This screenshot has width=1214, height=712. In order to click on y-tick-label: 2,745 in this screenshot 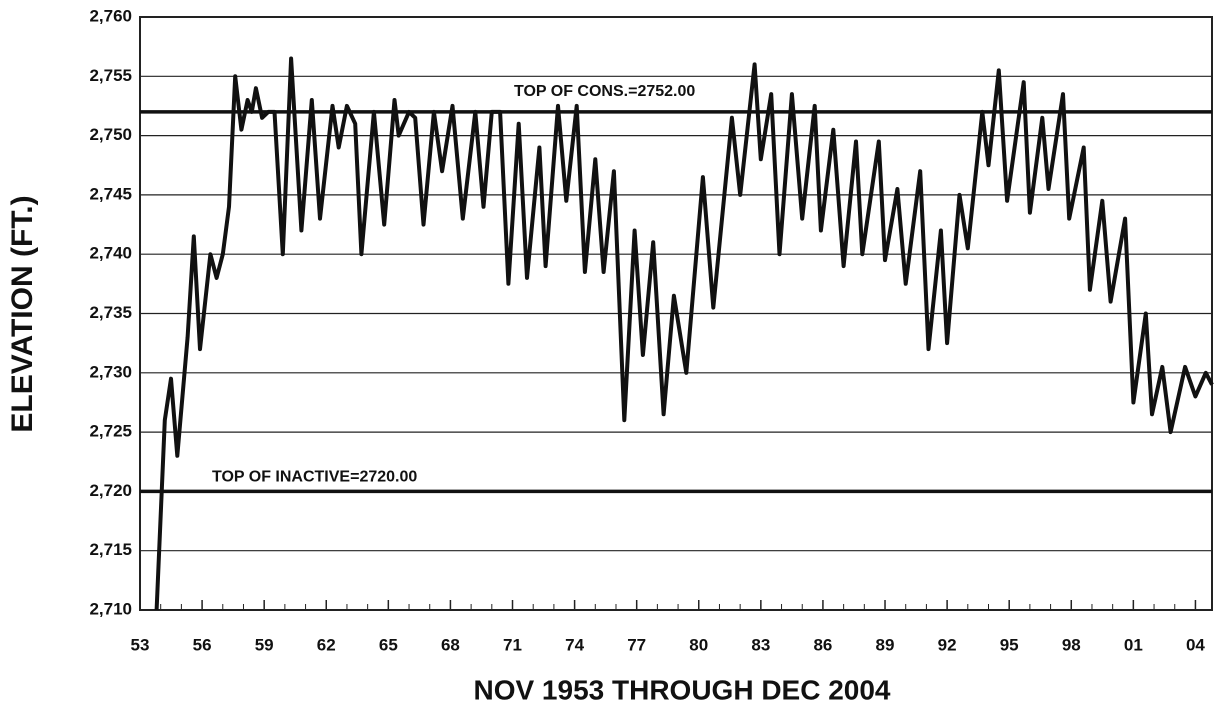, I will do `click(110, 193)`.